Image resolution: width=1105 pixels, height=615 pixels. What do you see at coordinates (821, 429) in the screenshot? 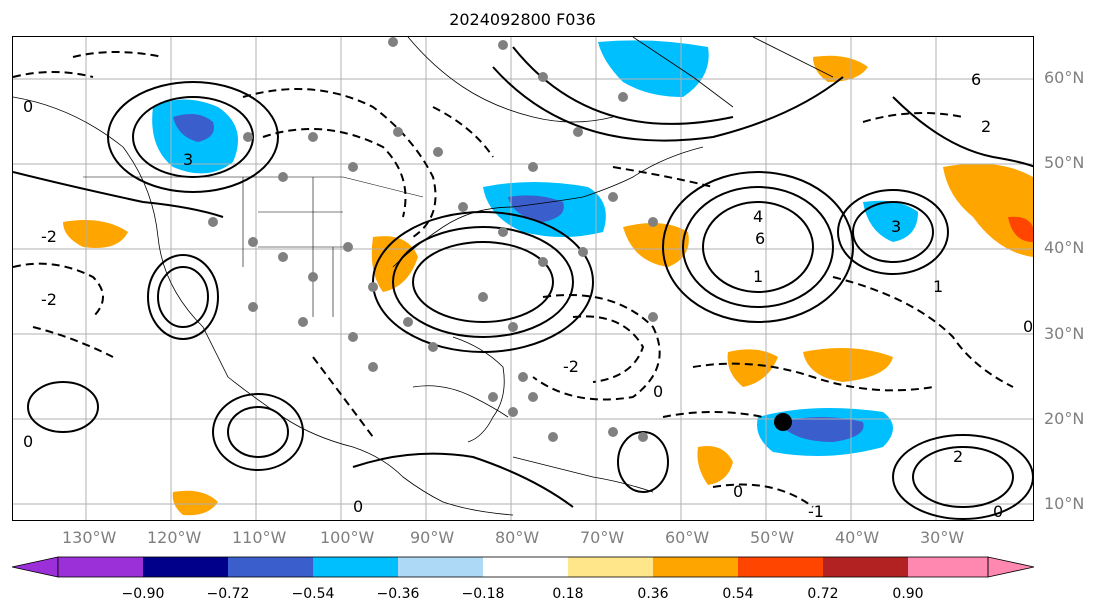
I see `shade-navy-atlantic` at bounding box center [821, 429].